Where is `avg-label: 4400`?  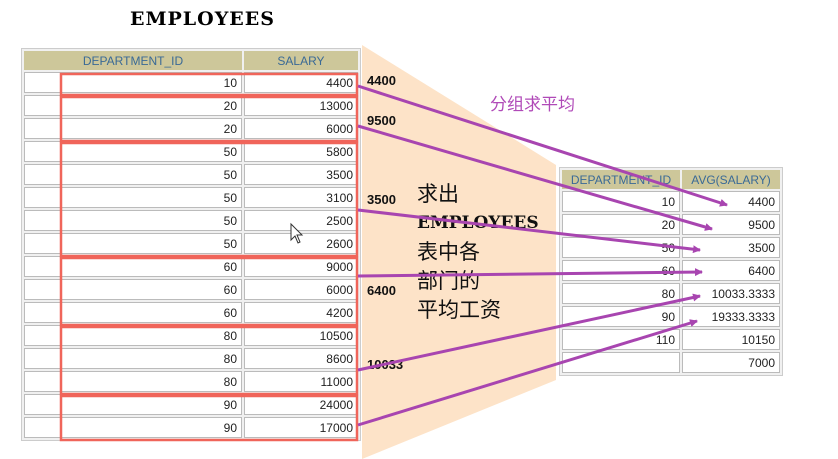 avg-label: 4400 is located at coordinates (381, 80).